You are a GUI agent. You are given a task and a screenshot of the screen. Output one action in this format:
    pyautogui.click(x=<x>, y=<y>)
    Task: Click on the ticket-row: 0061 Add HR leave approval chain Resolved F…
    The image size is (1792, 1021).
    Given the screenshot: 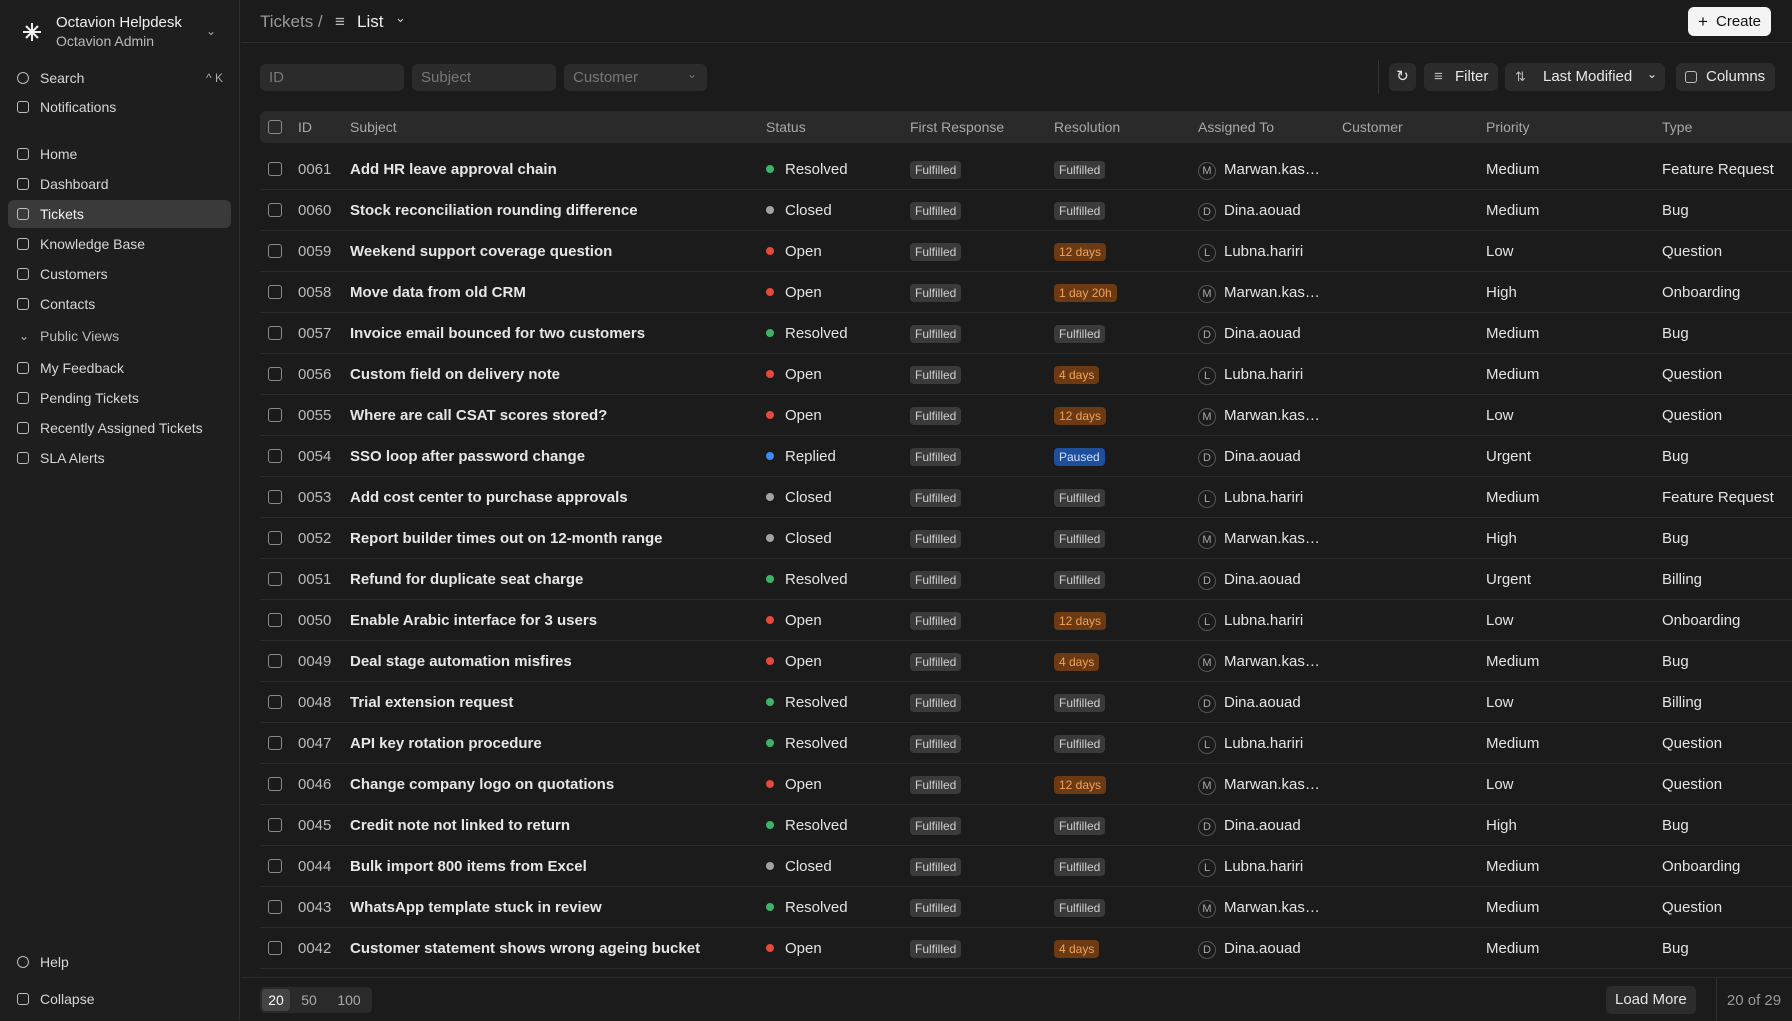 What is the action you would take?
    pyautogui.click(x=1026, y=169)
    